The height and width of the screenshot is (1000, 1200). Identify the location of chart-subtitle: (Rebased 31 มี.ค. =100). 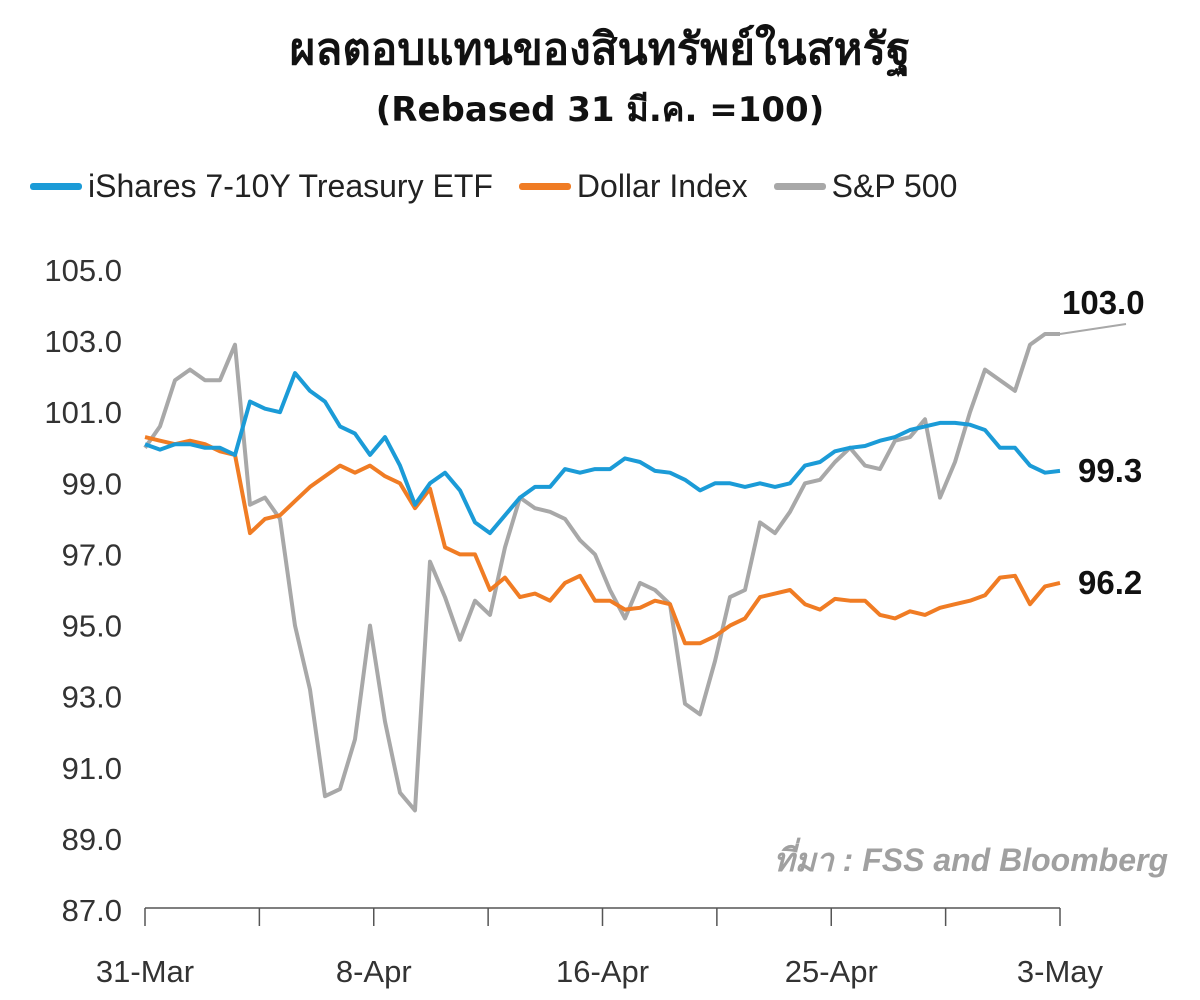
(600, 110).